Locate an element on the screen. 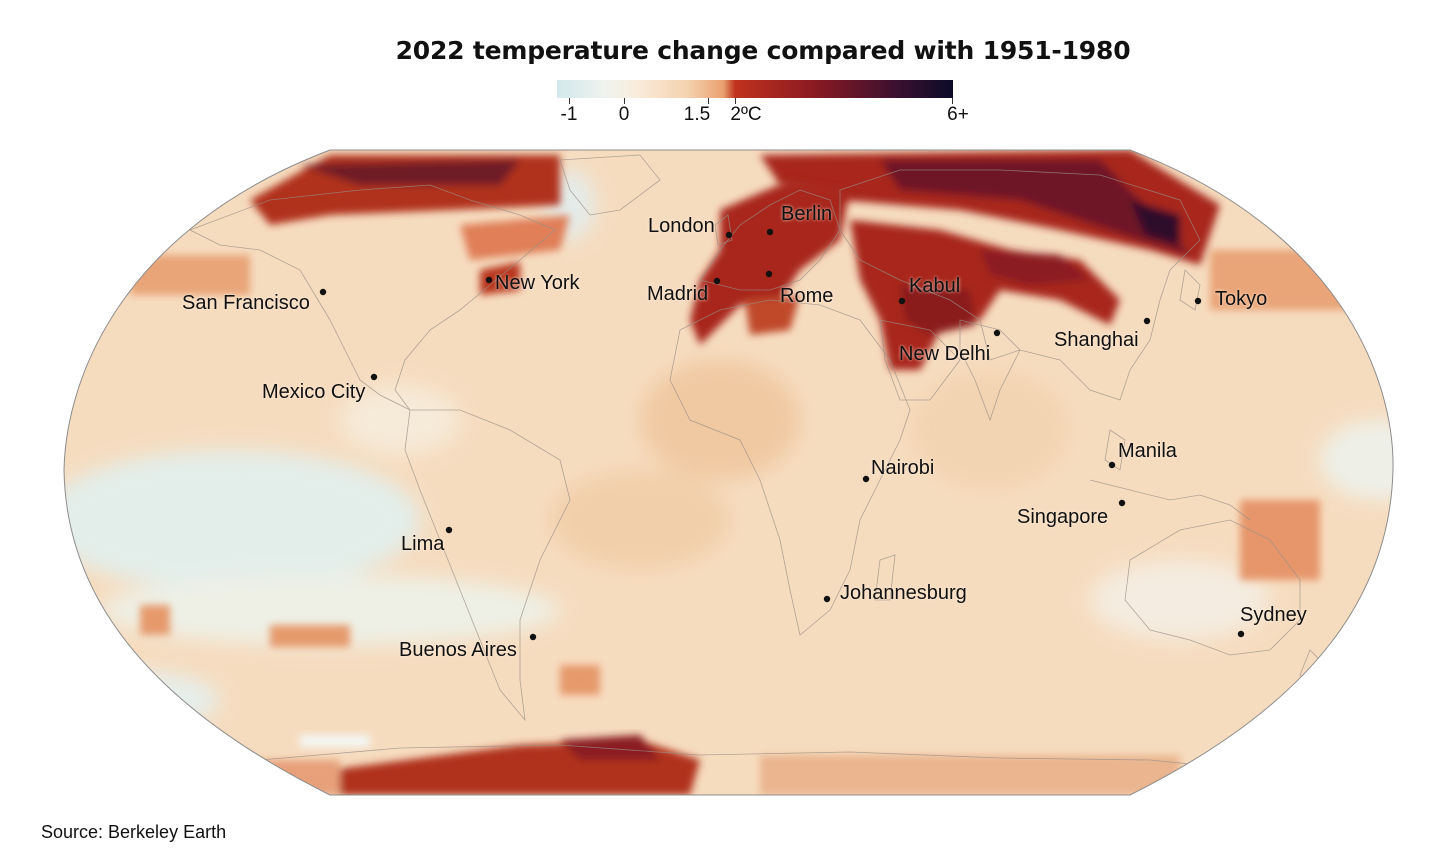 The height and width of the screenshot is (862, 1456). city-label: Tokyo is located at coordinates (1241, 299).